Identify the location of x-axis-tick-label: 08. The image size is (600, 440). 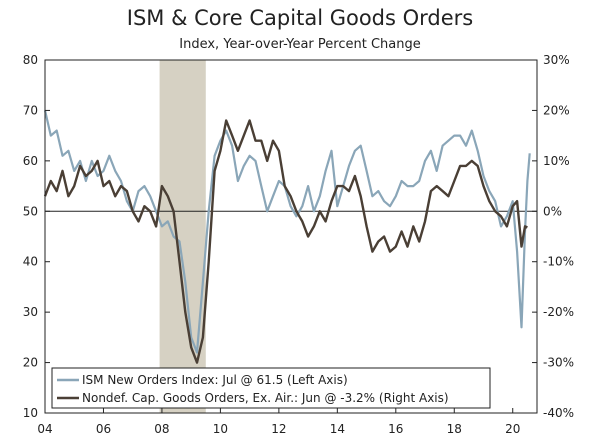
(161, 429).